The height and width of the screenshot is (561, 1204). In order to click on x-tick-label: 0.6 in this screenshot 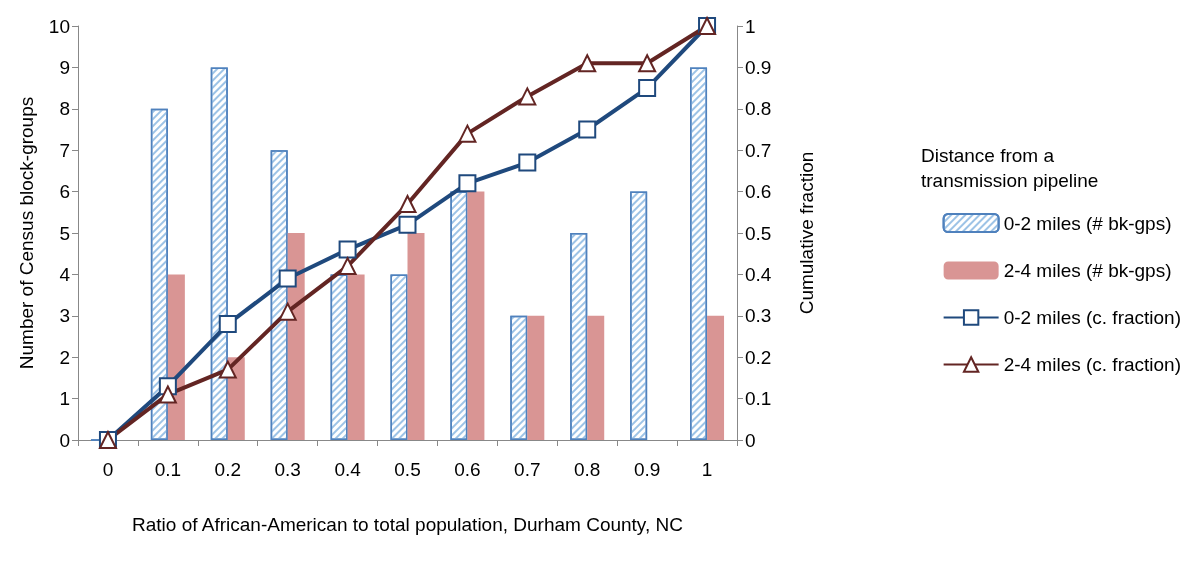, I will do `click(467, 469)`.